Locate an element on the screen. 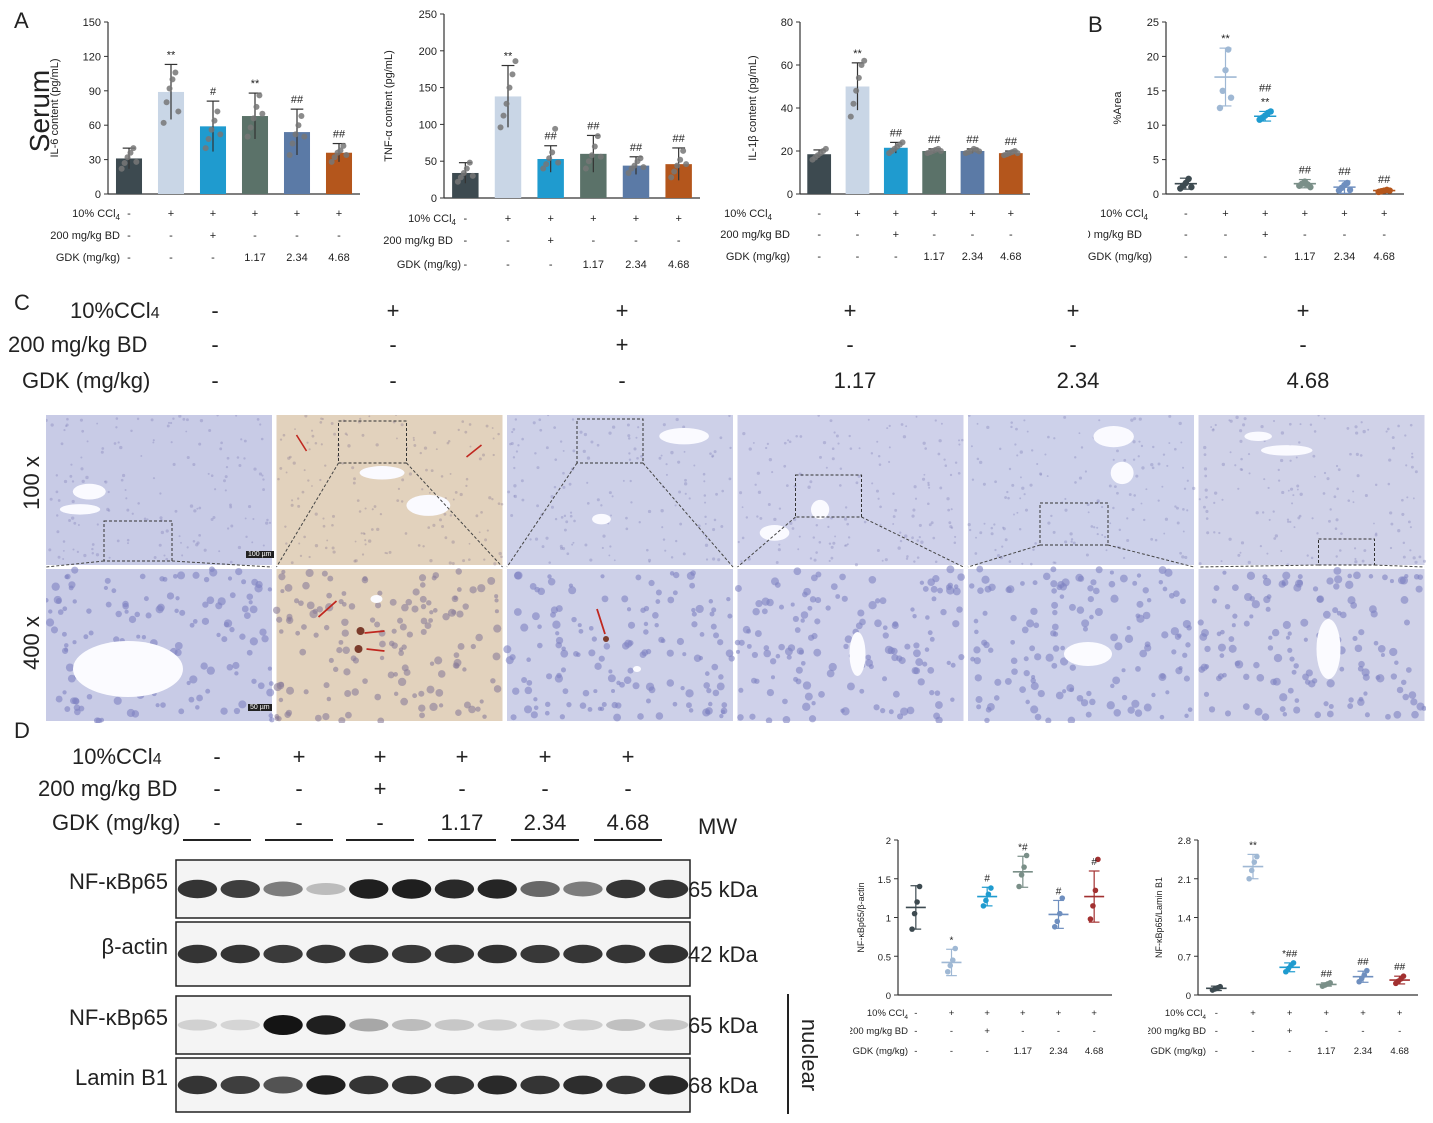 The height and width of the screenshot is (1123, 1433). treatment-value: - is located at coordinates (973, 235).